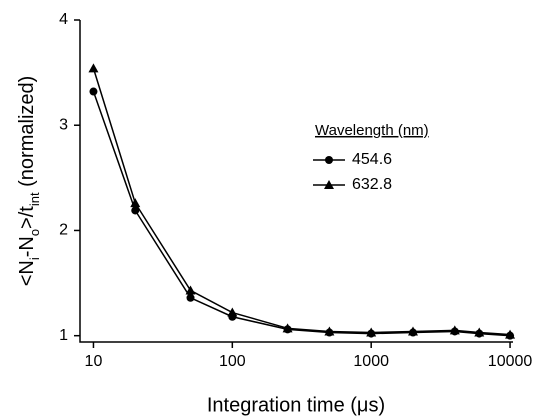 Image resolution: width=536 pixels, height=419 pixels. Describe the element at coordinates (27, 273) in the screenshot. I see `y-axis-label-part: <N` at that location.